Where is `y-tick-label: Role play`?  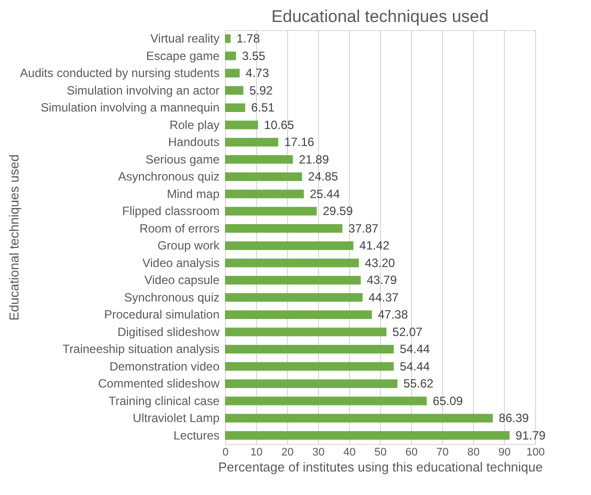
y-tick-label: Role play is located at coordinates (194, 125).